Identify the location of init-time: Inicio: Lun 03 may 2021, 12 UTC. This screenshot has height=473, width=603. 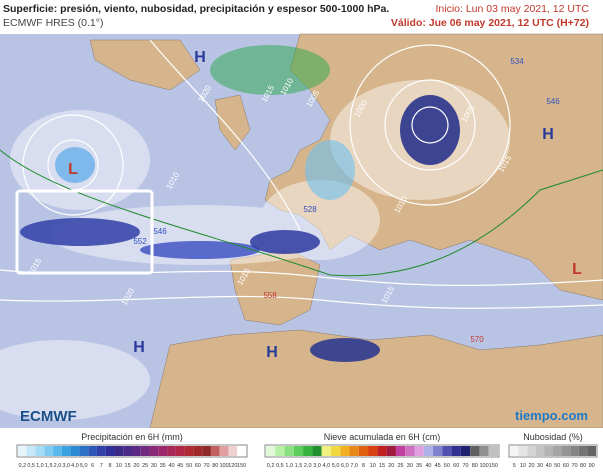
(512, 9).